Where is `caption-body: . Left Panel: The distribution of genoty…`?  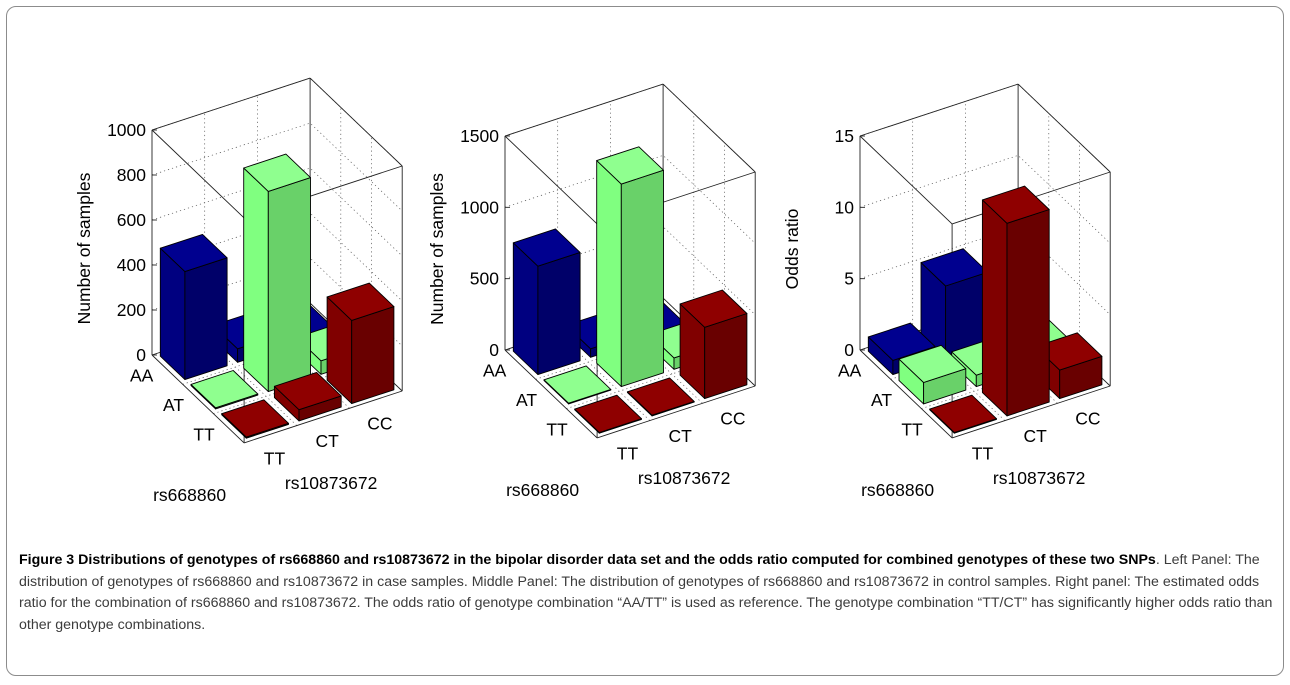
caption-body: . Left Panel: The distribution of genoty… is located at coordinates (646, 592).